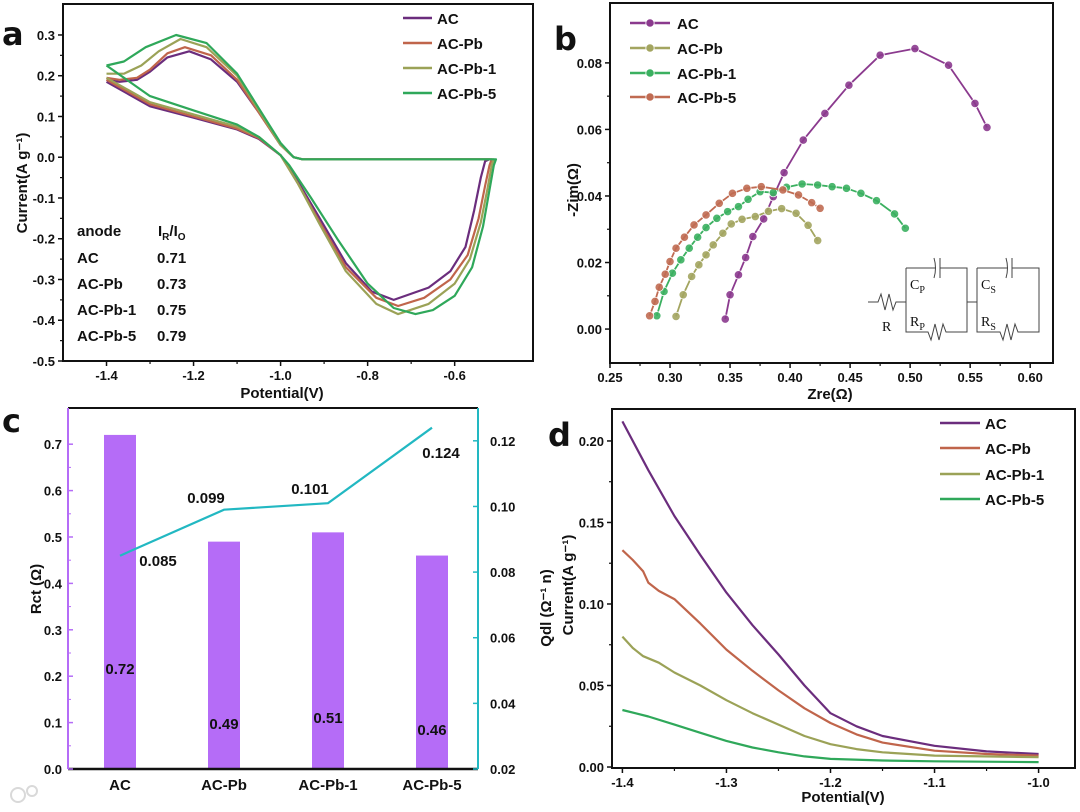  What do you see at coordinates (1014, 500) in the screenshot?
I see `panel-d-legend-label: AC-Pb-5` at bounding box center [1014, 500].